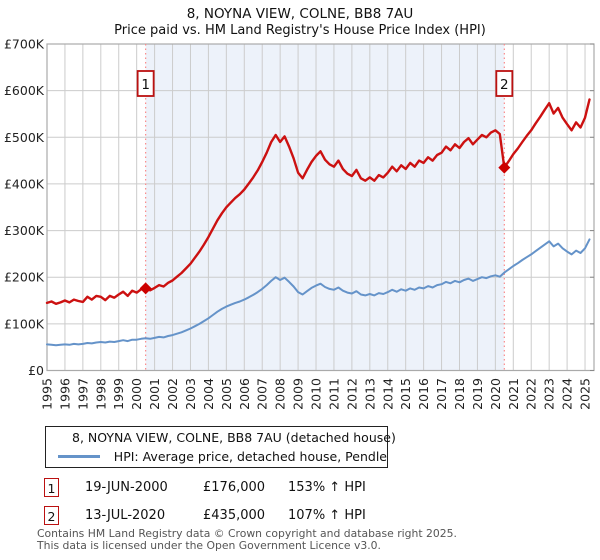 The height and width of the screenshot is (560, 600). What do you see at coordinates (118, 394) in the screenshot?
I see `x-axis-label: 1999` at bounding box center [118, 394].